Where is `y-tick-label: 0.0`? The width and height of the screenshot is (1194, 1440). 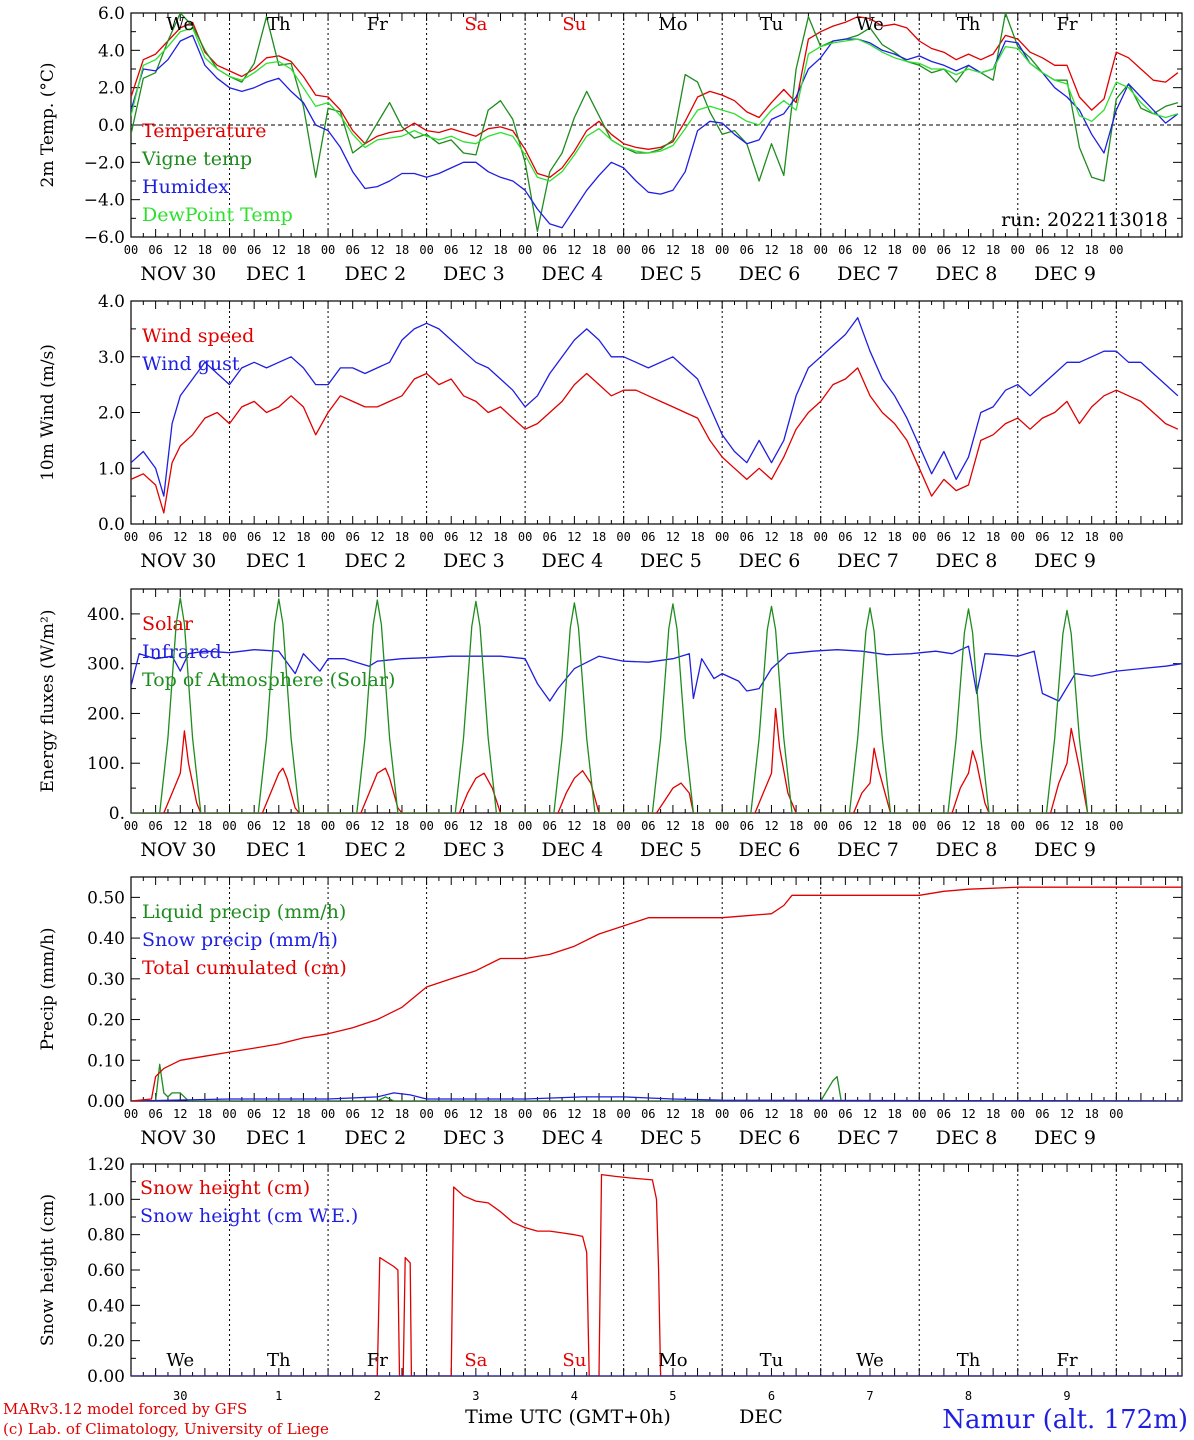
y-tick-label: 0.0 is located at coordinates (111, 525).